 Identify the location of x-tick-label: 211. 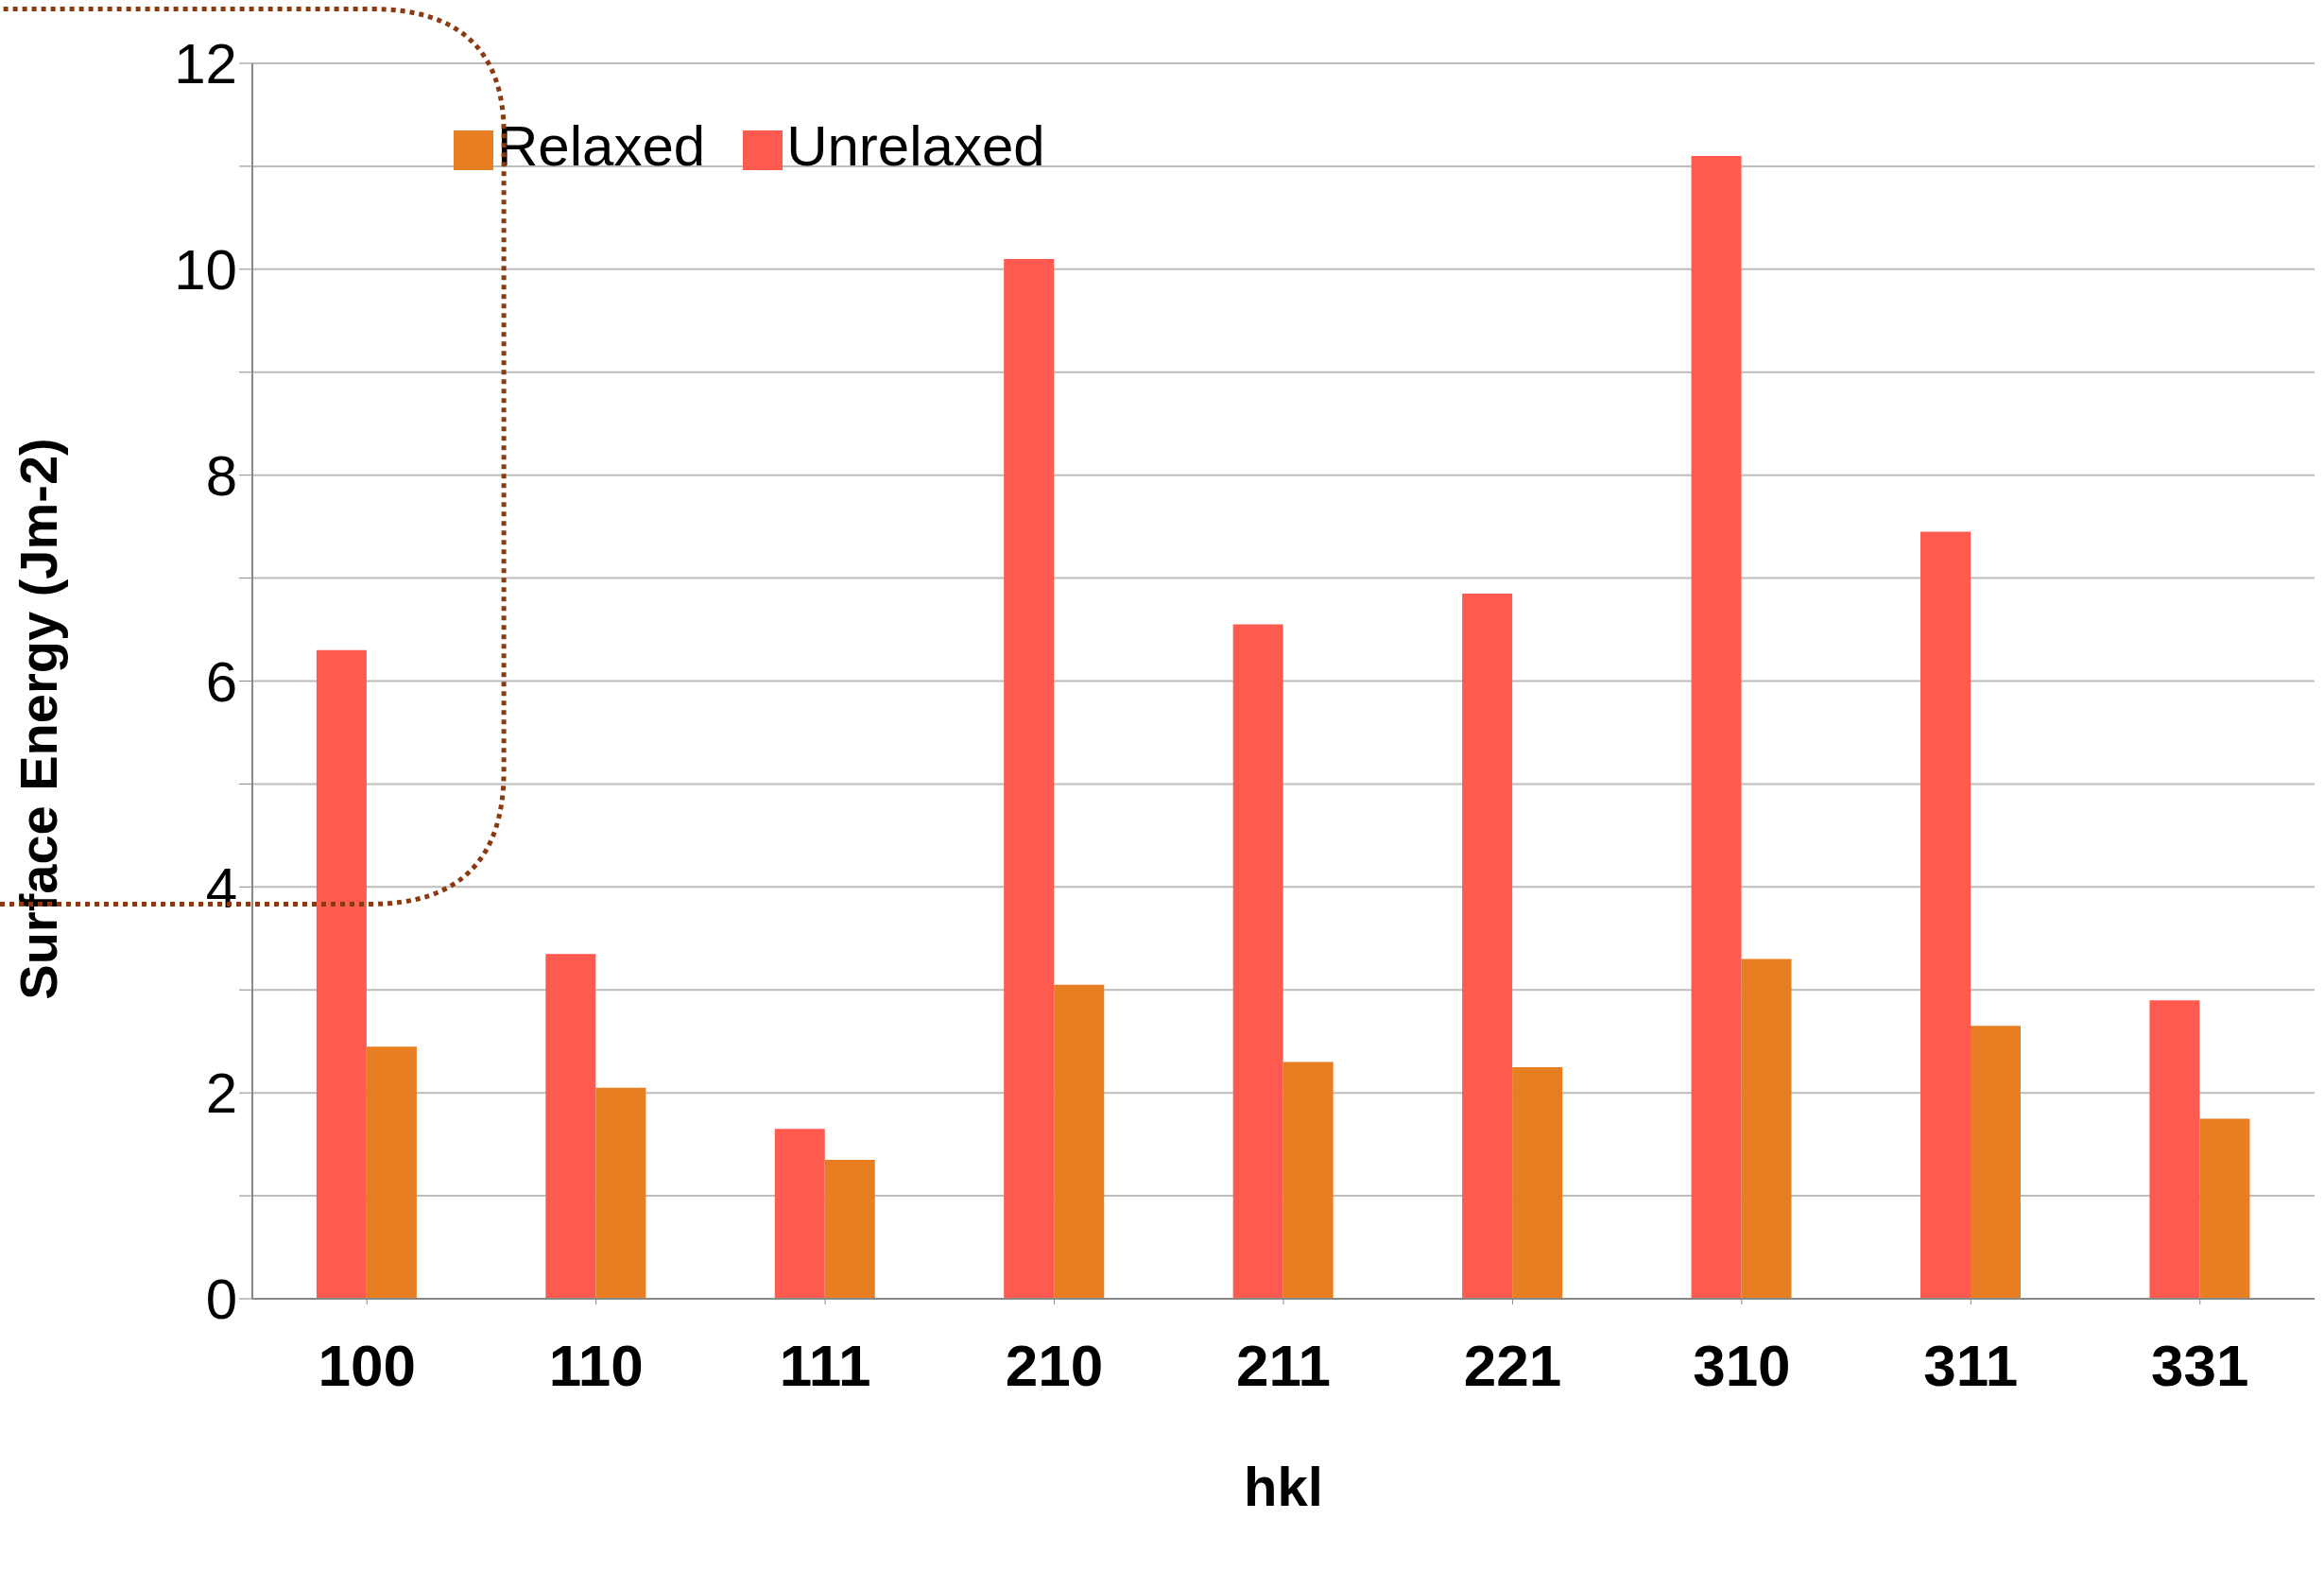
(1283, 1366).